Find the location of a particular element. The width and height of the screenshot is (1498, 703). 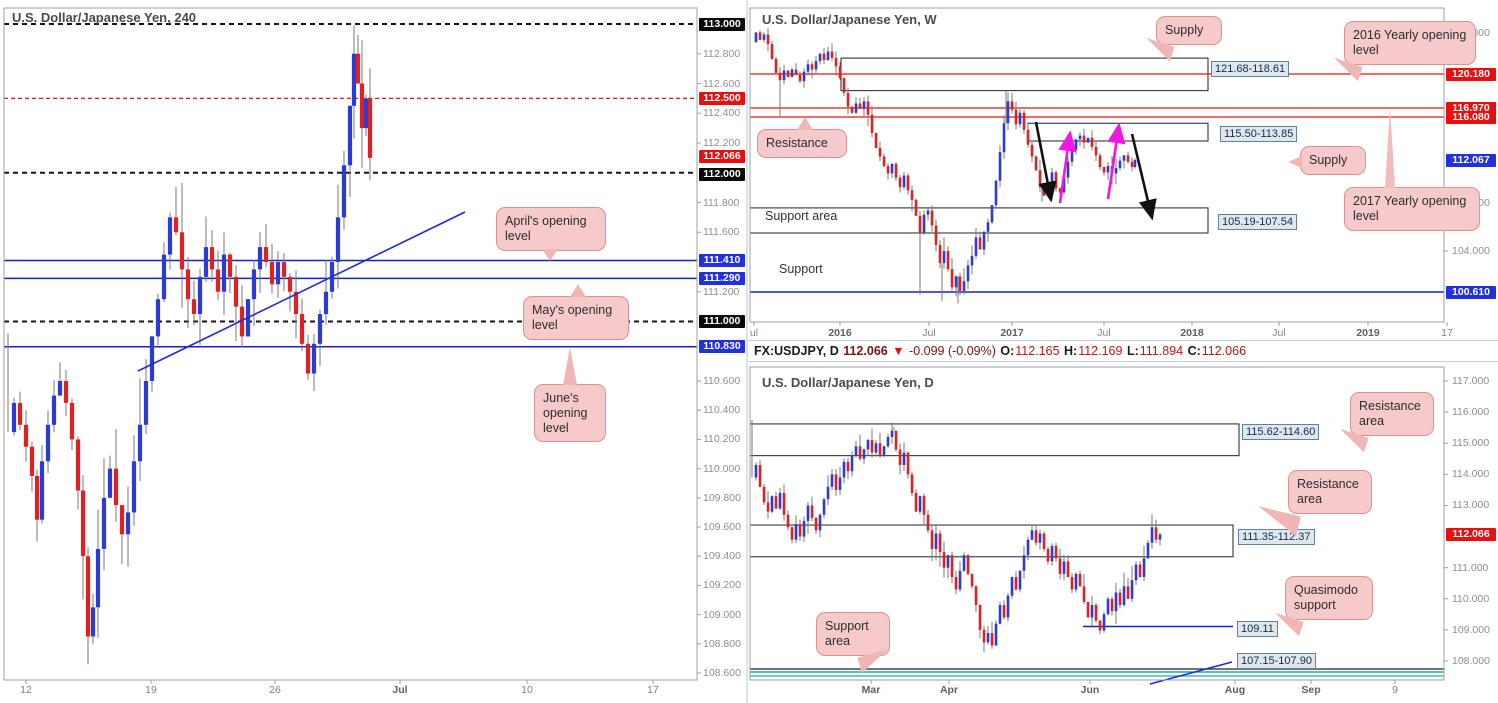

ticker-segment-0: FX:USDJPY, D is located at coordinates (796, 351).